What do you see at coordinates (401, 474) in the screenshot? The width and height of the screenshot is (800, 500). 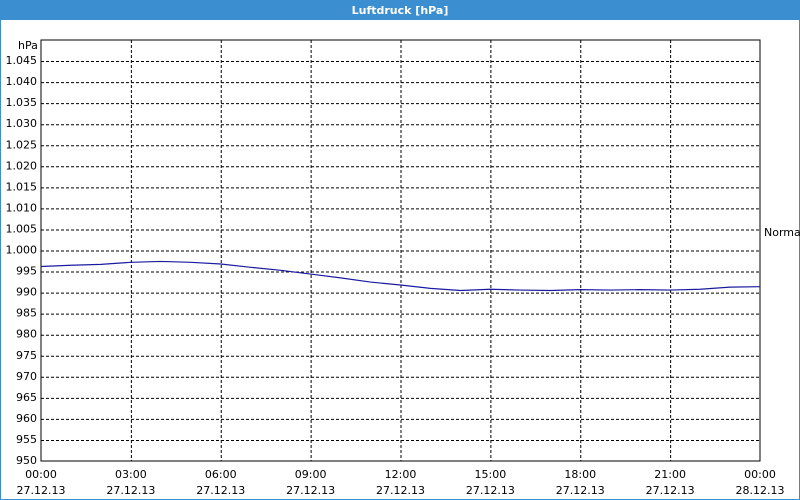 I see `x-tick-label: 12:00` at bounding box center [401, 474].